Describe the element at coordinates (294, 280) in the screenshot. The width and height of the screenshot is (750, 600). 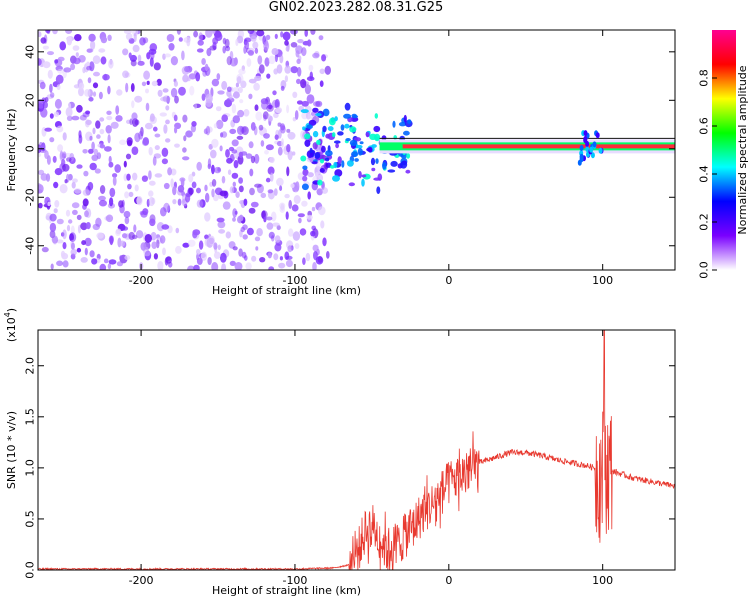
I see `x-tick-label-top: -100` at that location.